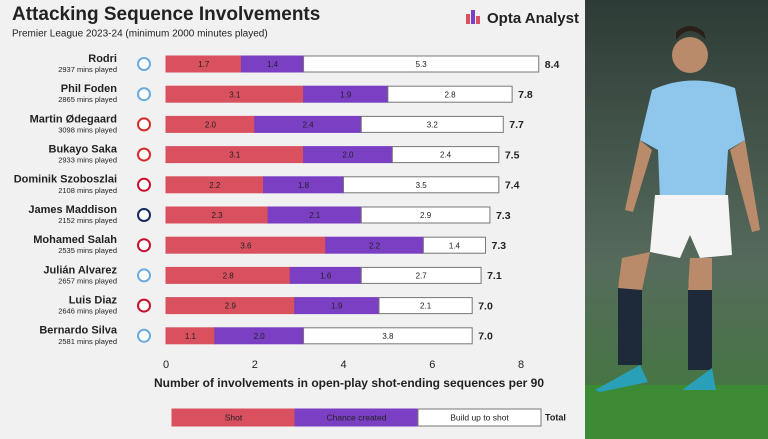 The width and height of the screenshot is (768, 439). Describe the element at coordinates (533, 18) in the screenshot. I see `brand-name: Opta Analyst` at that location.